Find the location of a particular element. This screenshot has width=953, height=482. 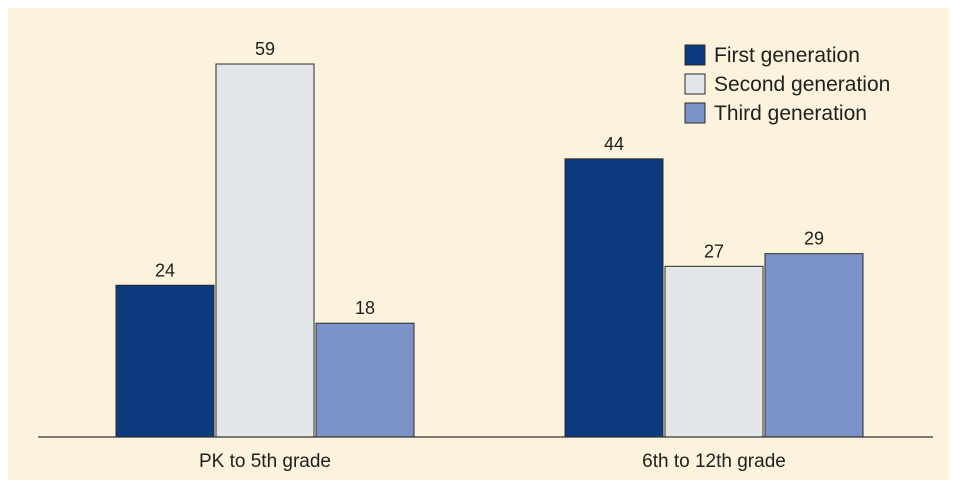

data-label-0-2: 18 is located at coordinates (365, 308).